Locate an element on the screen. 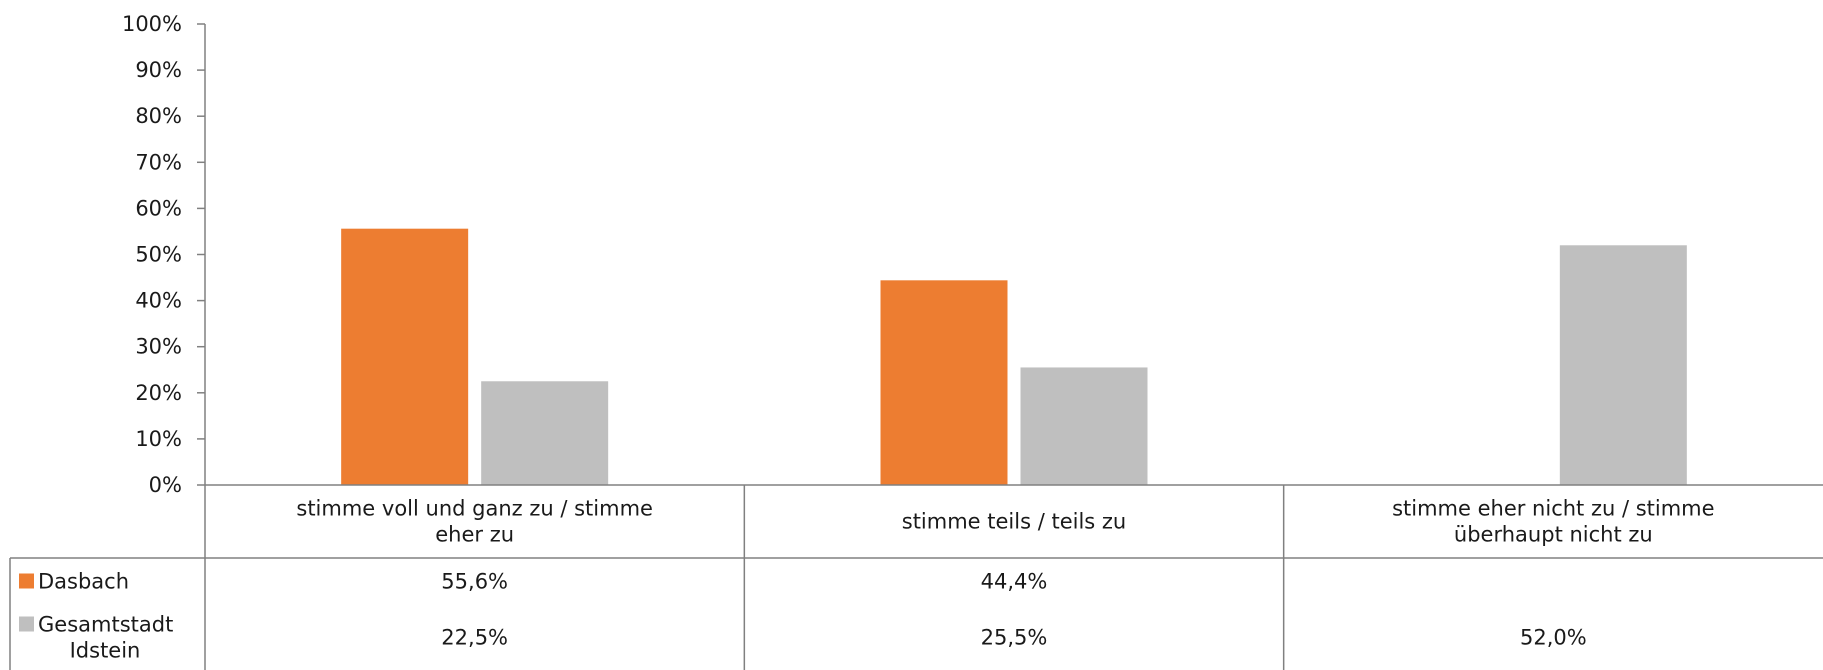 This screenshot has height=670, width=1823. category-label: überhaupt nicht zu is located at coordinates (1553, 535).